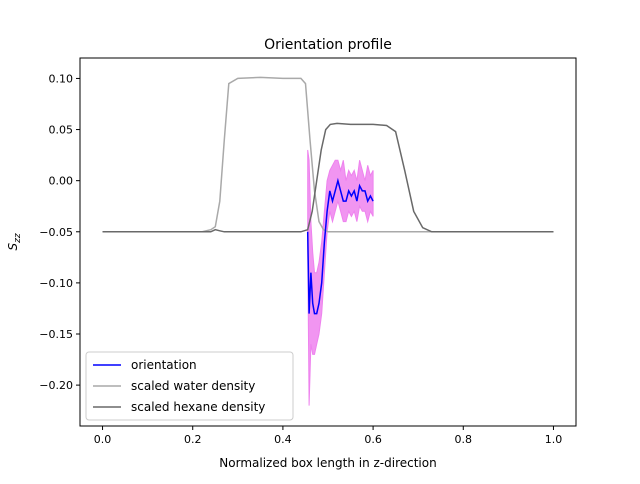  What do you see at coordinates (56, 232) in the screenshot?
I see `y-tick-label: −0.05` at bounding box center [56, 232].